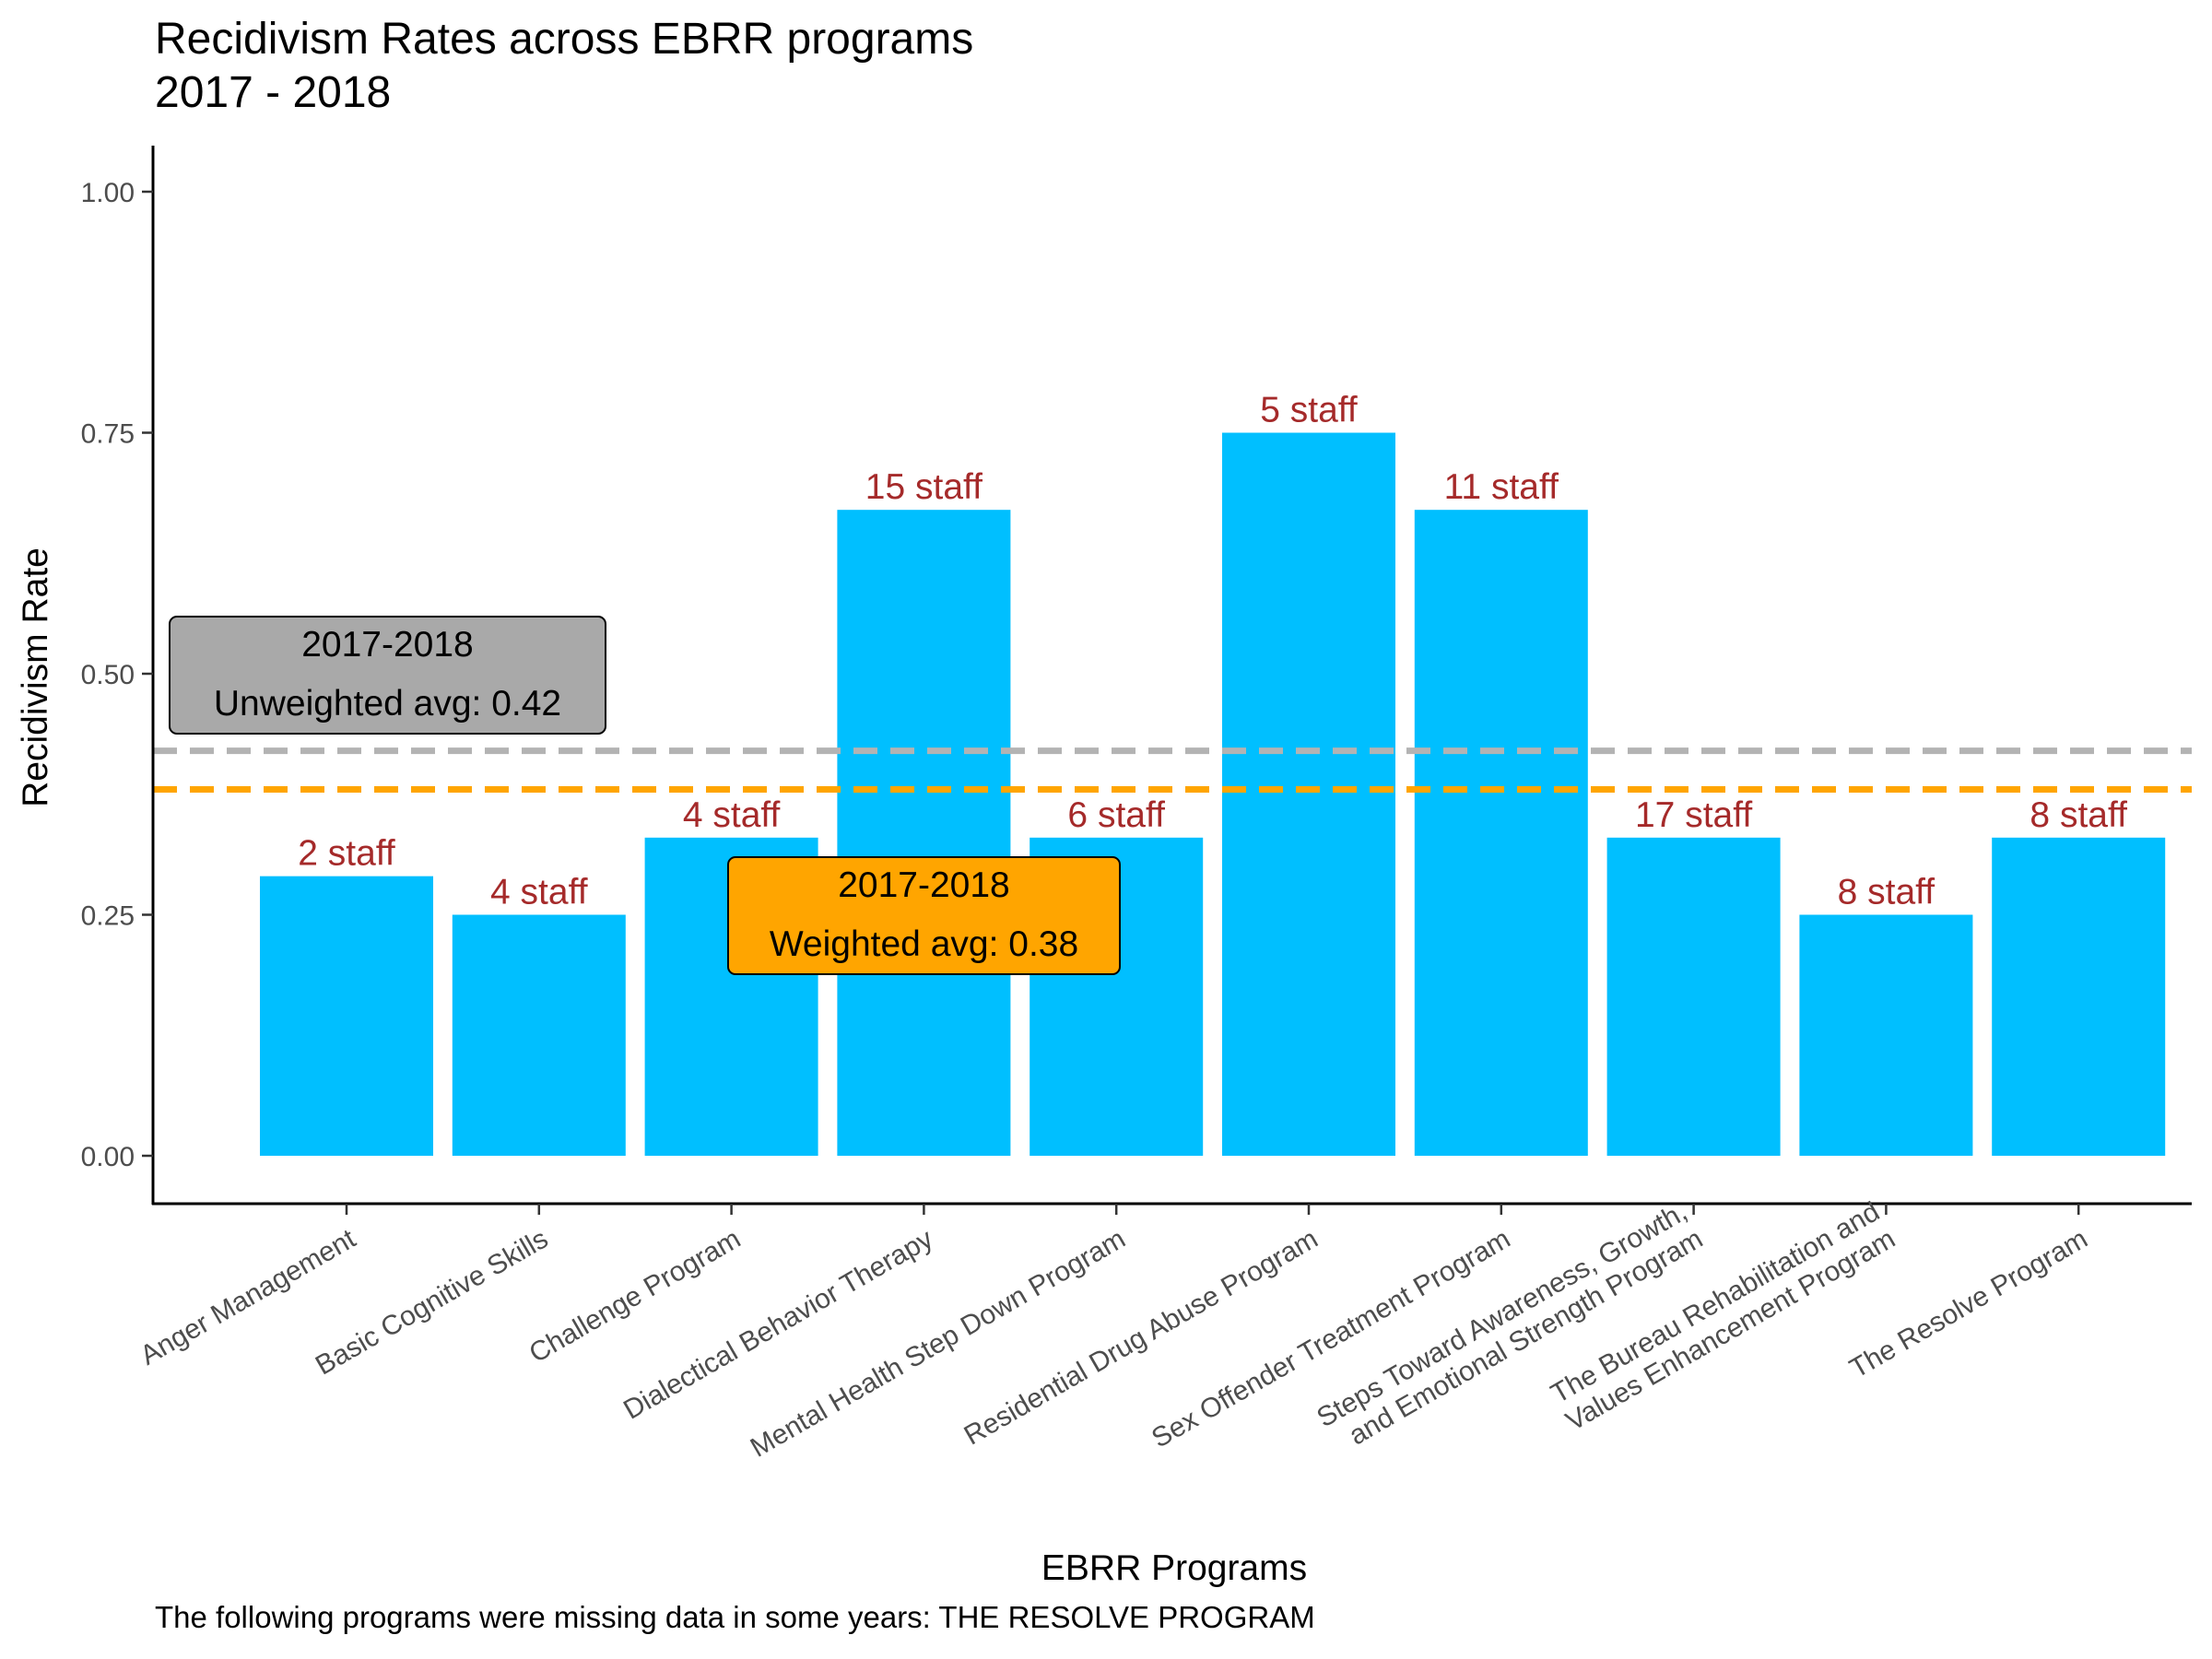 This screenshot has height=1659, width=2212. Describe the element at coordinates (387, 704) in the screenshot. I see `annotation-text: Unweighted avg: 0.42` at that location.